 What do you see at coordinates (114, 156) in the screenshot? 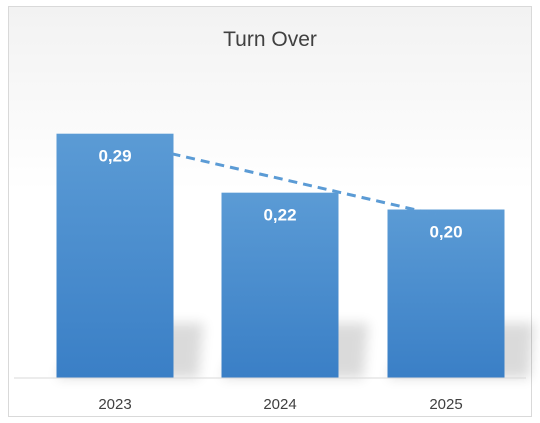
I see `data-label-2023: 0,29` at bounding box center [114, 156].